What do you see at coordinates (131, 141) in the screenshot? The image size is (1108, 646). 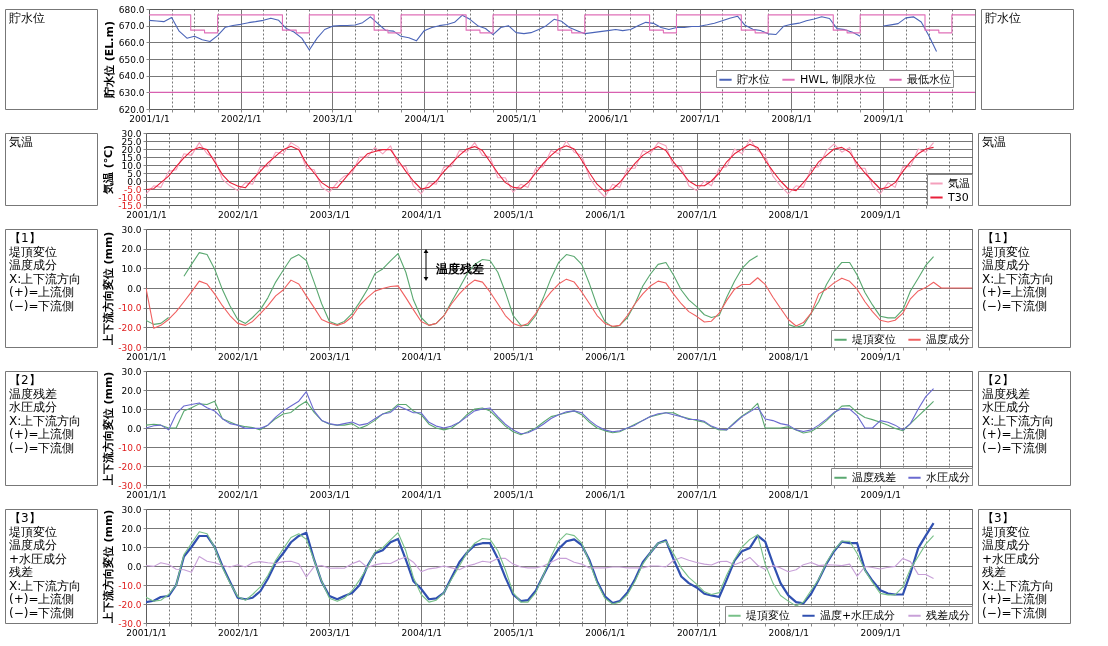 I see `y-tick-label: 25.0` at bounding box center [131, 141].